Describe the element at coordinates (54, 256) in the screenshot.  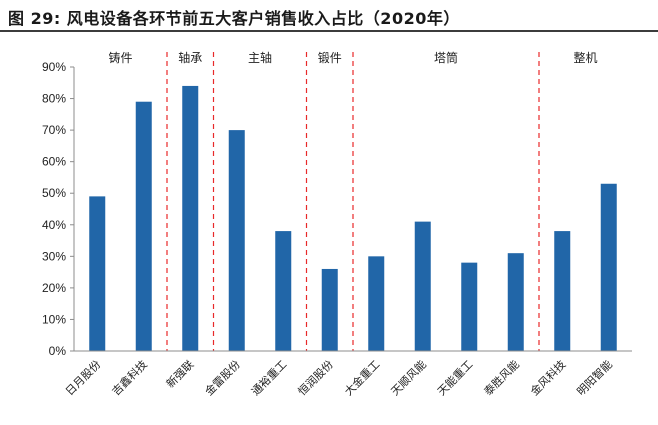
I see `y-tick-label: 30%` at that location.